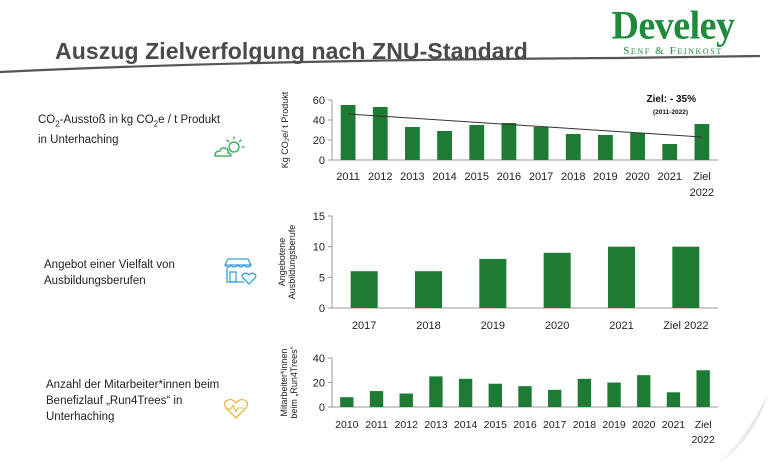 The image size is (768, 464). I want to click on x-tick-label: 2011, so click(376, 425).